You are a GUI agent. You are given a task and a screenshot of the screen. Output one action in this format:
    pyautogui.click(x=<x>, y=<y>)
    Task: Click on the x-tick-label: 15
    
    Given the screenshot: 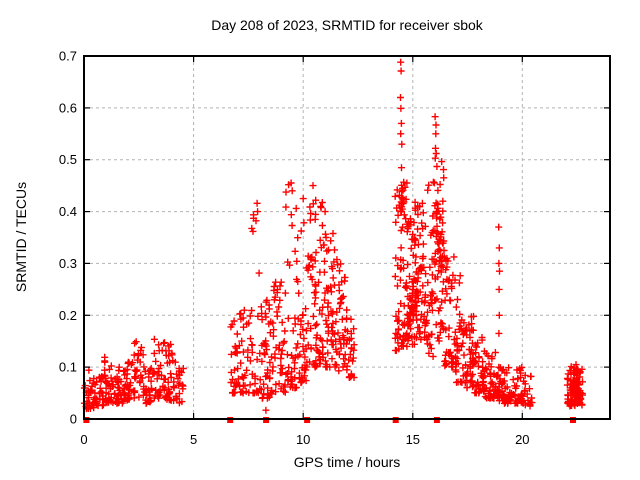 What is the action you would take?
    pyautogui.click(x=413, y=439)
    